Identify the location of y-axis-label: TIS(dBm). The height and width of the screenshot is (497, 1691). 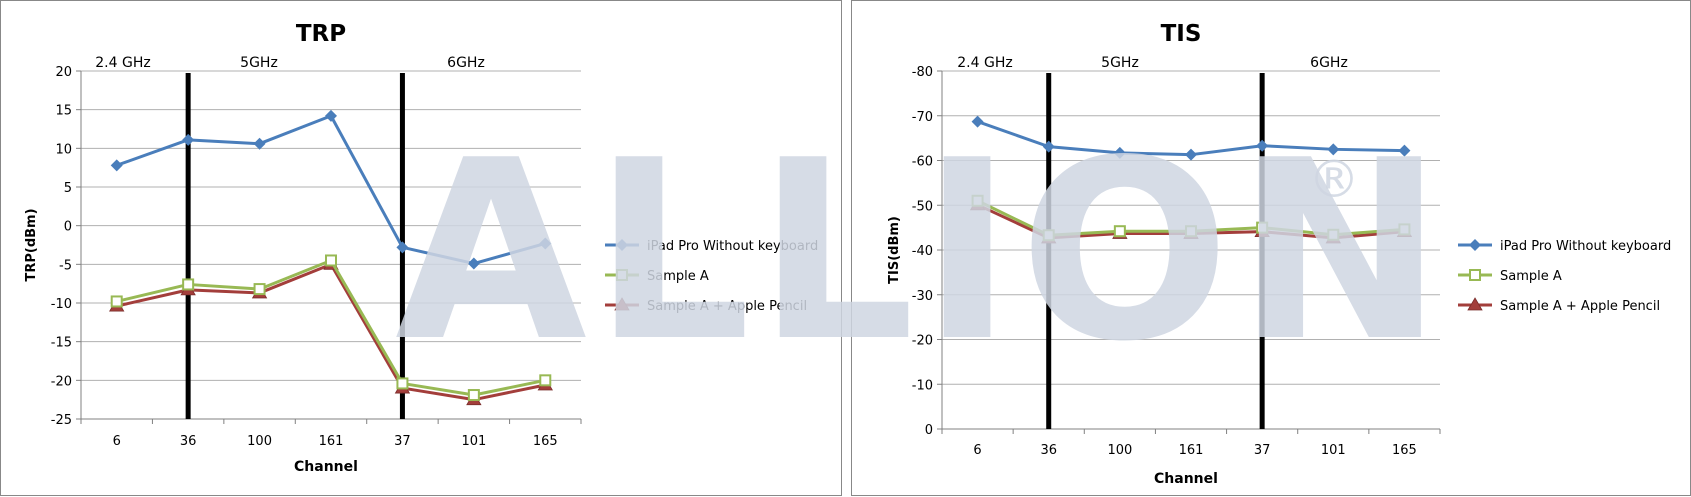
(894, 250).